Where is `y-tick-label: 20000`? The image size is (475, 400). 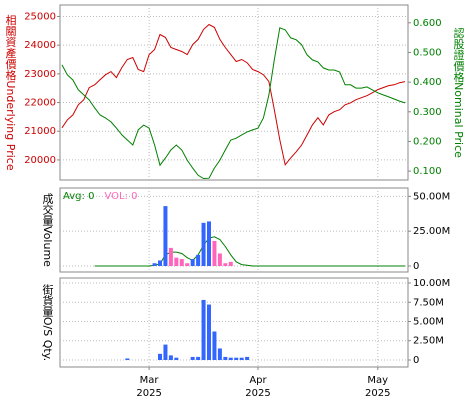 y-tick-label: 20000 is located at coordinates (40, 160).